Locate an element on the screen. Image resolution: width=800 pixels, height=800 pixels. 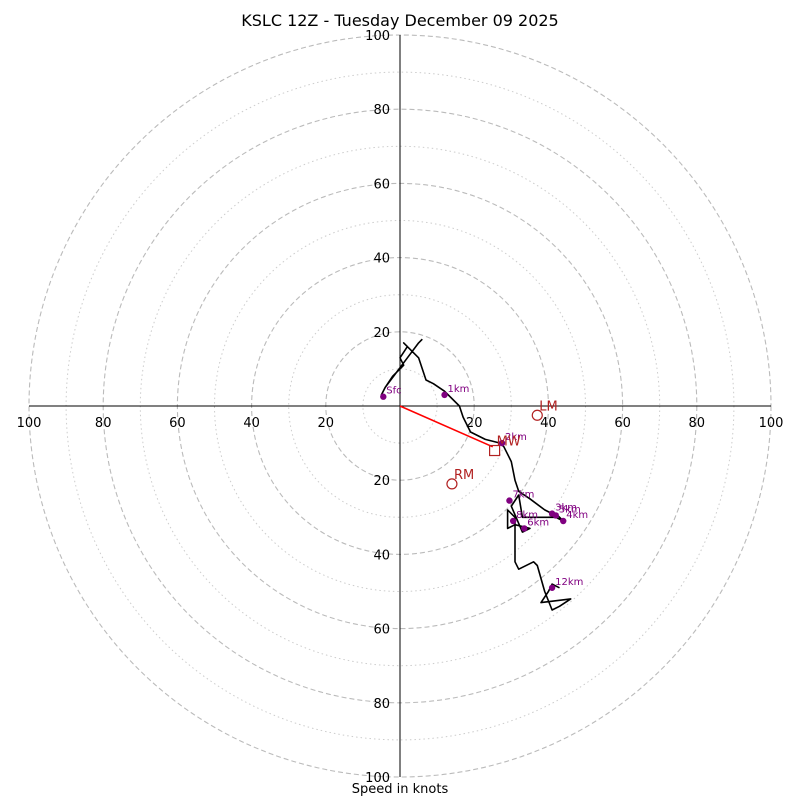
tick-label-left: 60 is located at coordinates (177, 423).